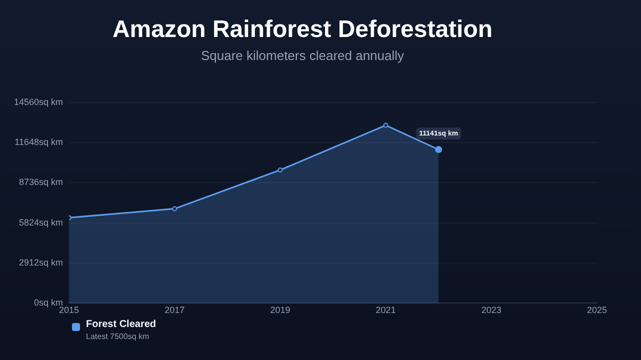 The height and width of the screenshot is (360, 641). Describe the element at coordinates (174, 310) in the screenshot. I see `x-tick-label: 2017` at that location.